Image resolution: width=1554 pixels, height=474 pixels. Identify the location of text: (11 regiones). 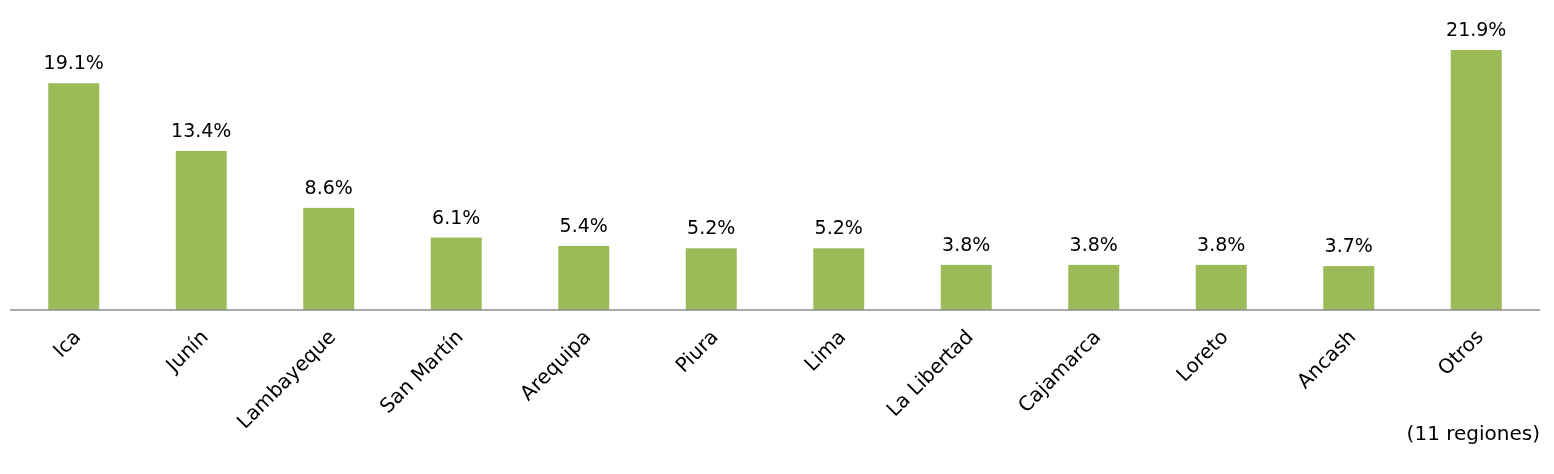
(1473, 433).